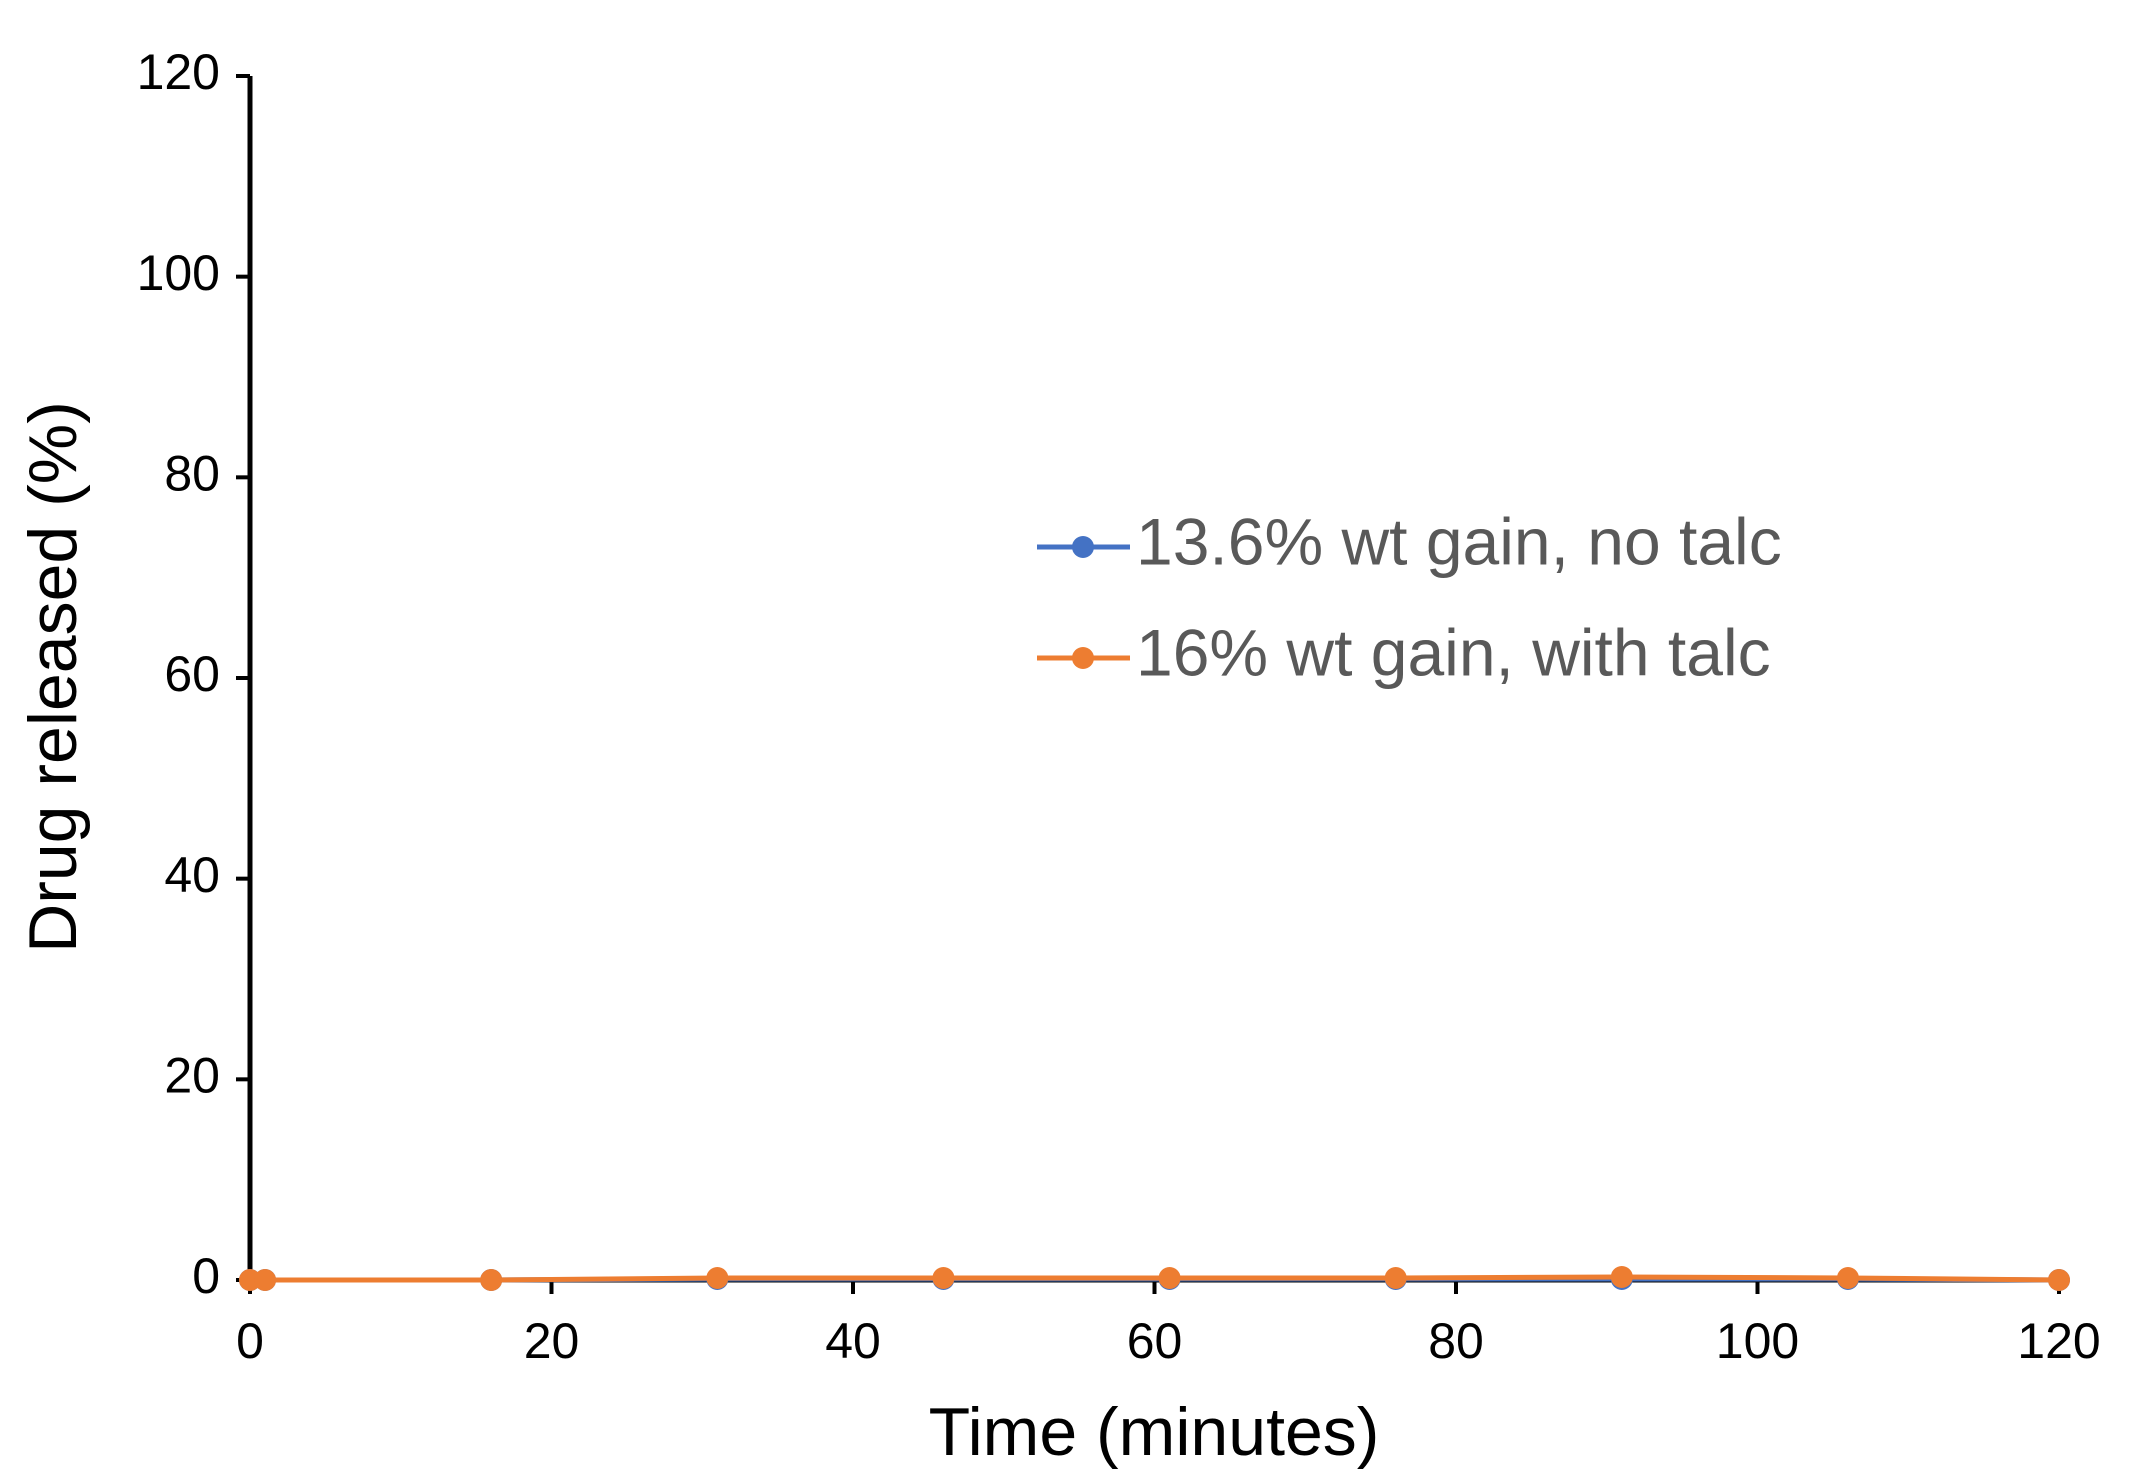 The image size is (2145, 1481). Describe the element at coordinates (1757, 1341) in the screenshot. I see `x-tick-label: 100` at that location.